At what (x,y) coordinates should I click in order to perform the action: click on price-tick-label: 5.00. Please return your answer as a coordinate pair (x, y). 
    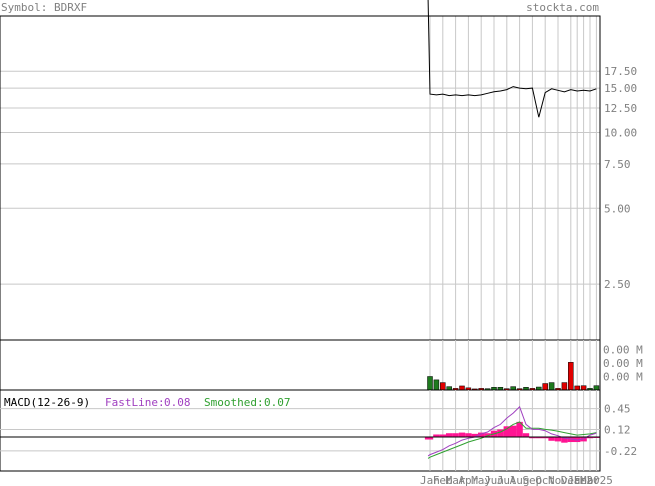
    Looking at the image, I should click on (617, 208).